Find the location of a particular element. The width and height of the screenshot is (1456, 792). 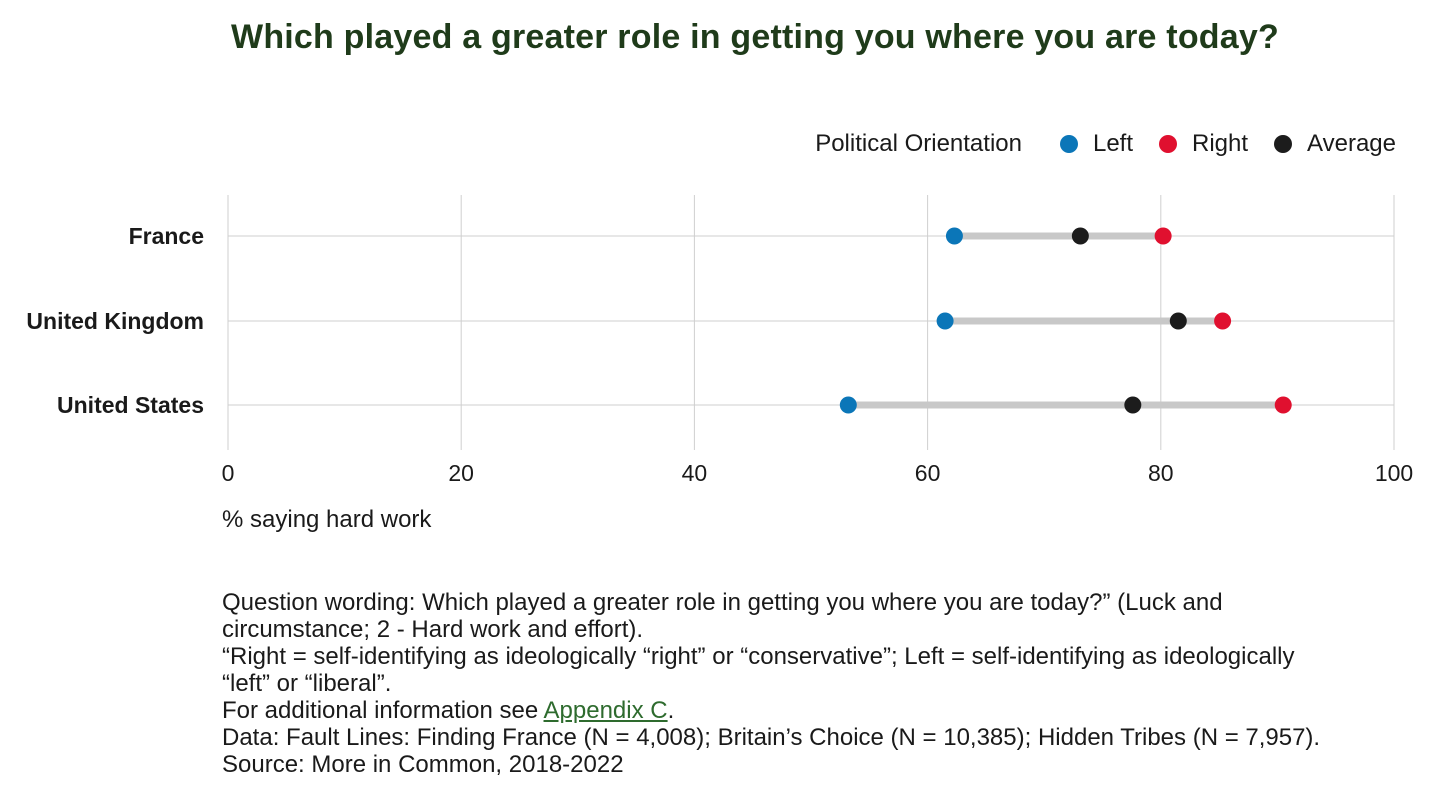

appendix-link: Appendix C is located at coordinates (605, 710).